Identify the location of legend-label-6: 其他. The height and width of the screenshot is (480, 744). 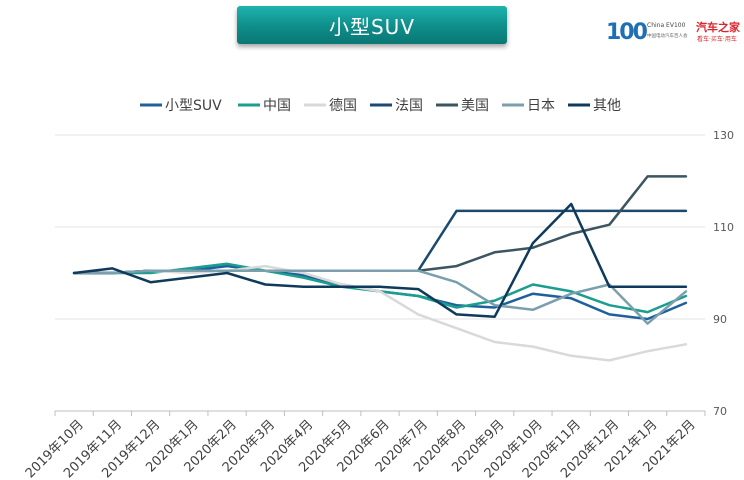
(607, 106).